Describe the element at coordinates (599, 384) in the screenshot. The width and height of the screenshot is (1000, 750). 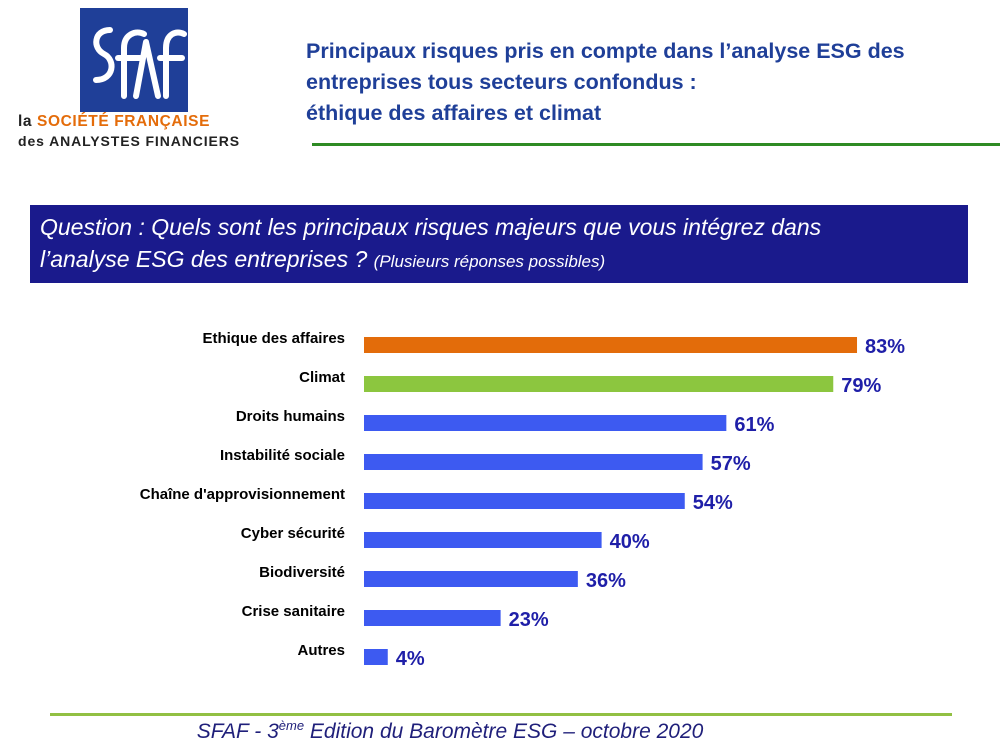
I see `bar-climat` at that location.